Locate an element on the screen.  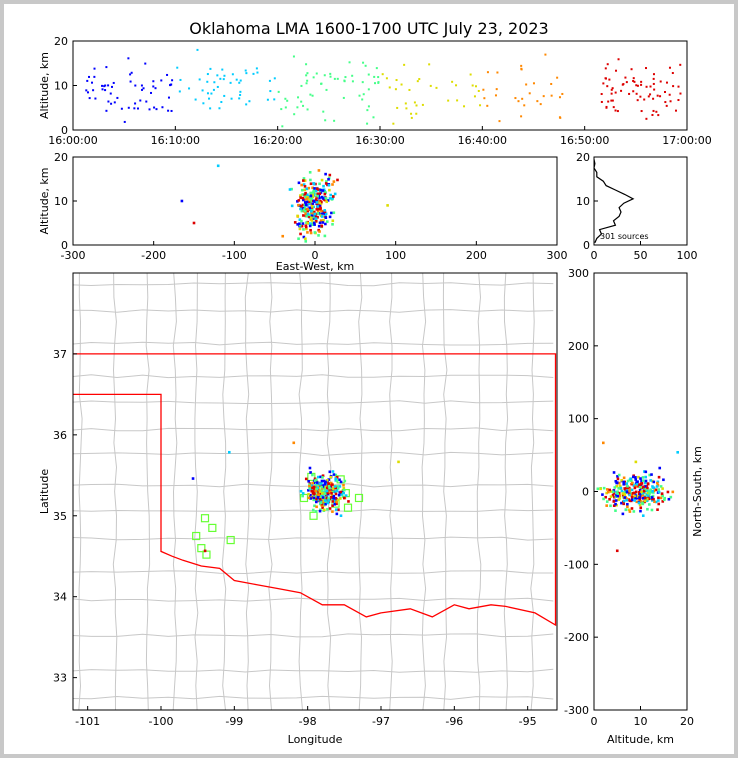
x-tick-label: 16:30:00 is located at coordinates (379, 140).